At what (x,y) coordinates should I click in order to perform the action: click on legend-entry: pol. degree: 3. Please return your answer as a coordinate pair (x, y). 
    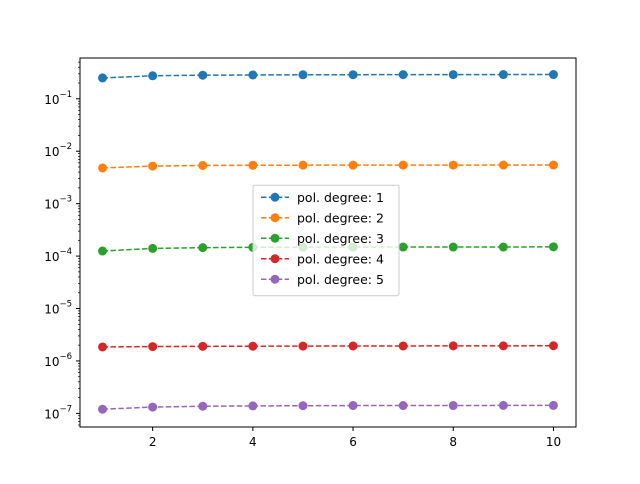
    Looking at the image, I should click on (322, 238).